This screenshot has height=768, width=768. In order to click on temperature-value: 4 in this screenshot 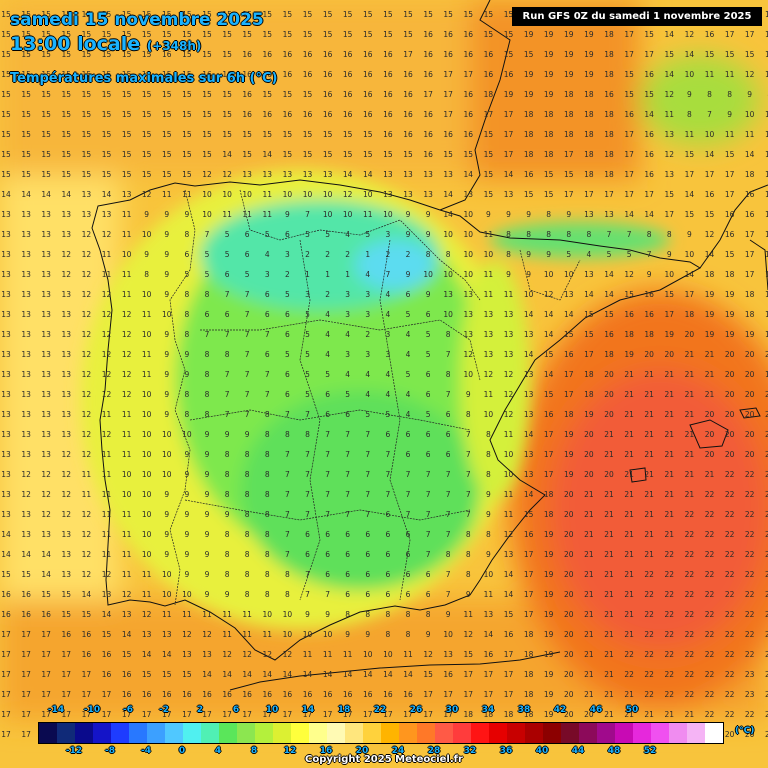, I will do `click(327, 354)`.